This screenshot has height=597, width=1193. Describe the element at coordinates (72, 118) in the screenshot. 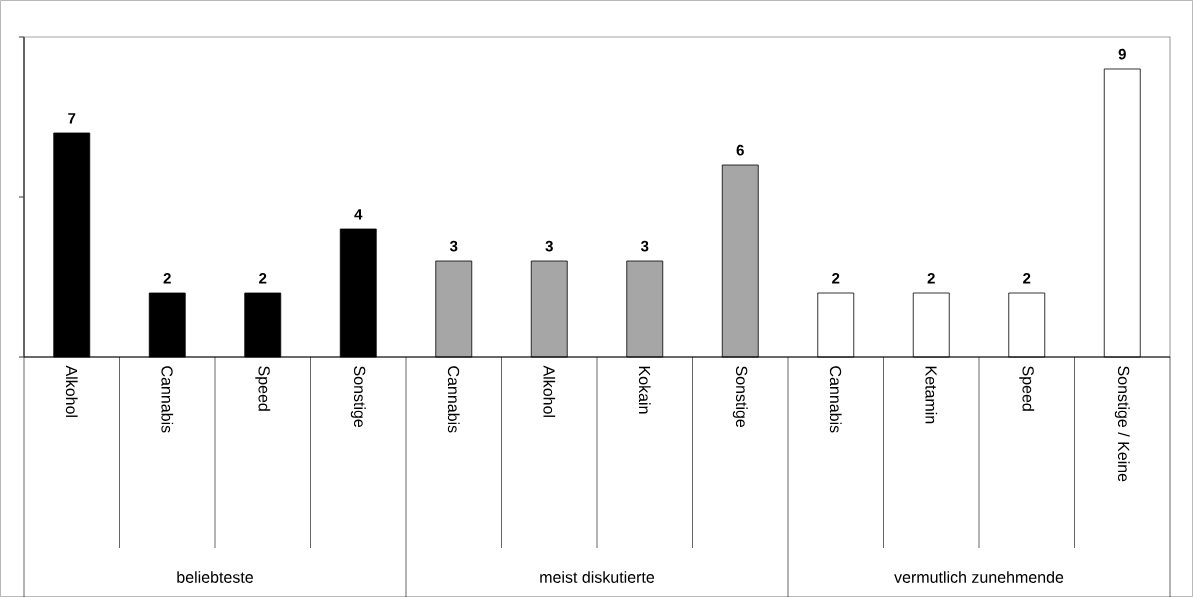

I see `data-label: 7` at that location.